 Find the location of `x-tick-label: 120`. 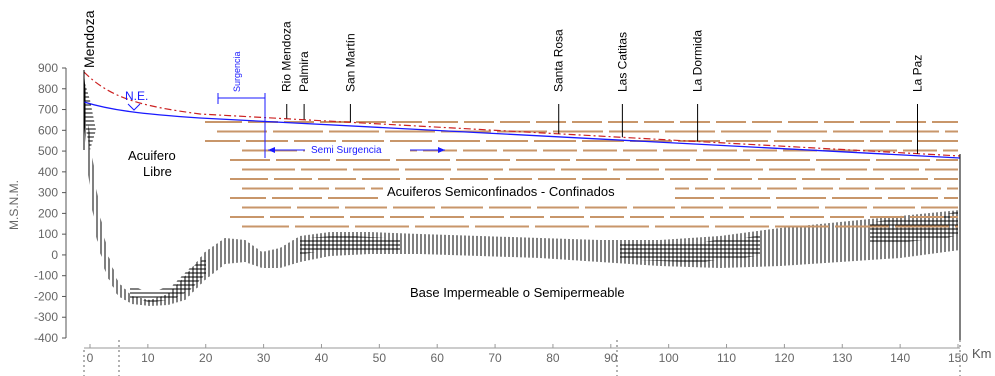

x-tick-label: 120 is located at coordinates (784, 358).